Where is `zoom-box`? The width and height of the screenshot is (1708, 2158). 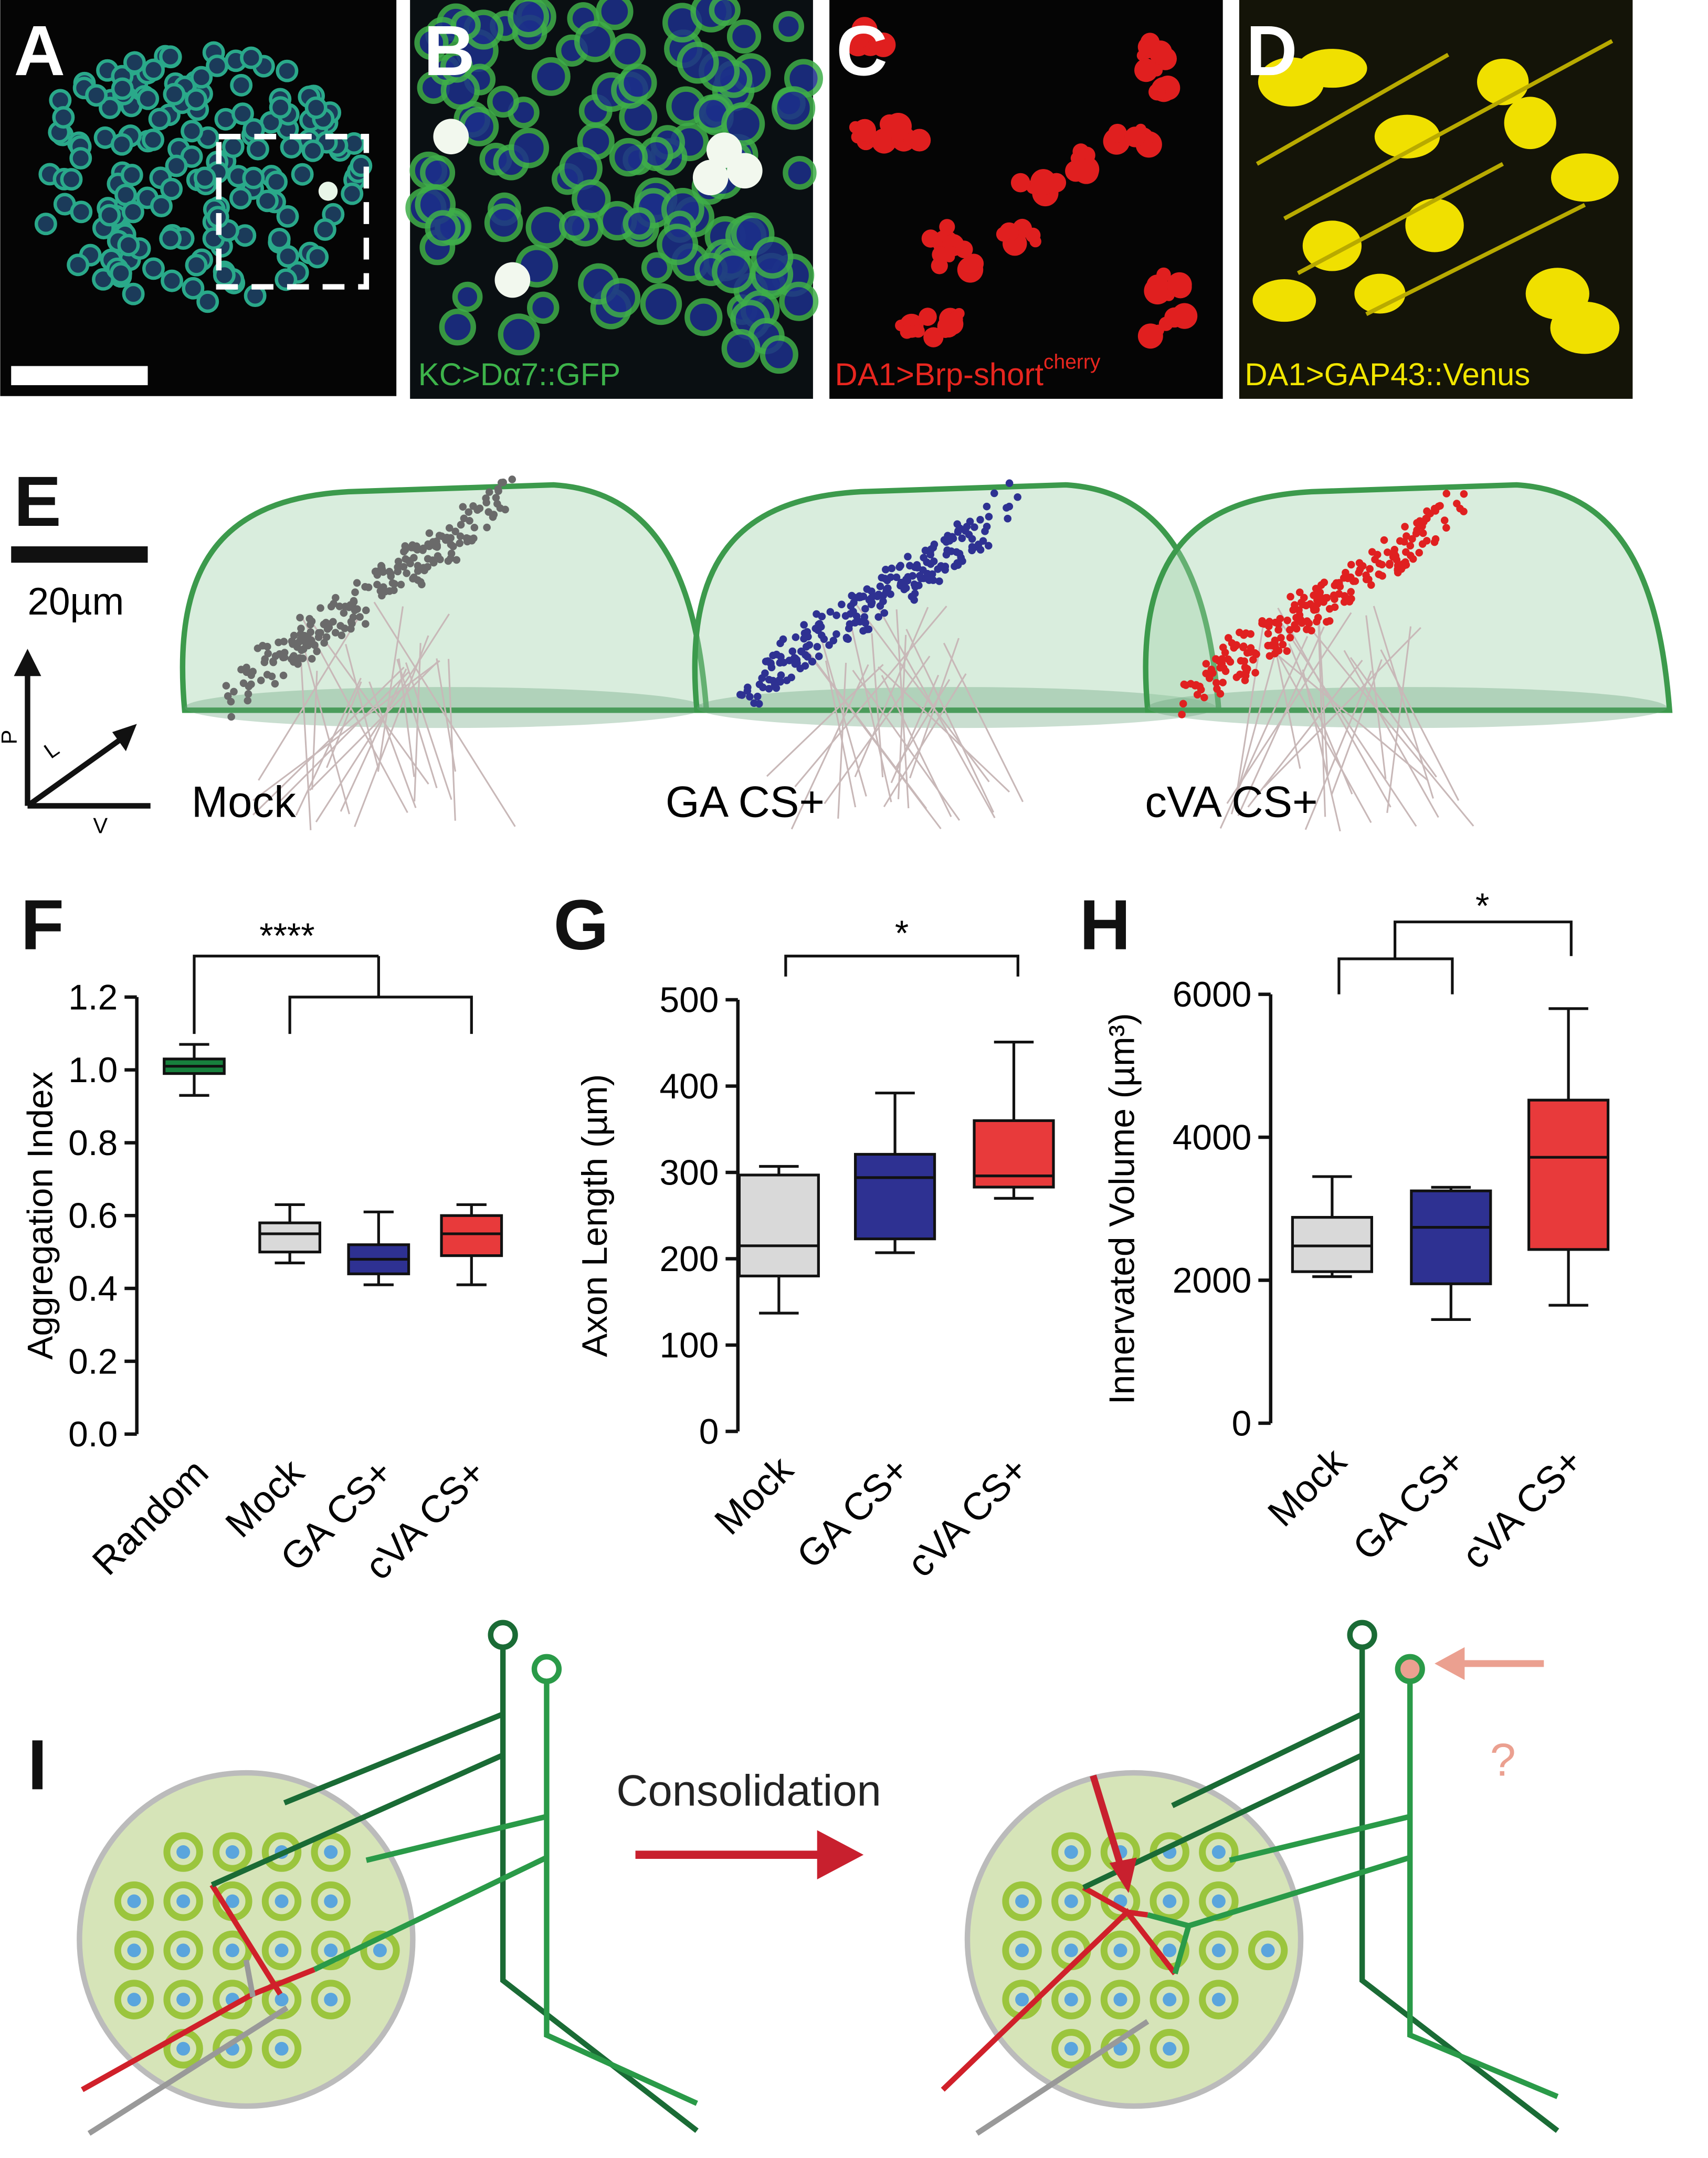 zoom-box is located at coordinates (293, 212).